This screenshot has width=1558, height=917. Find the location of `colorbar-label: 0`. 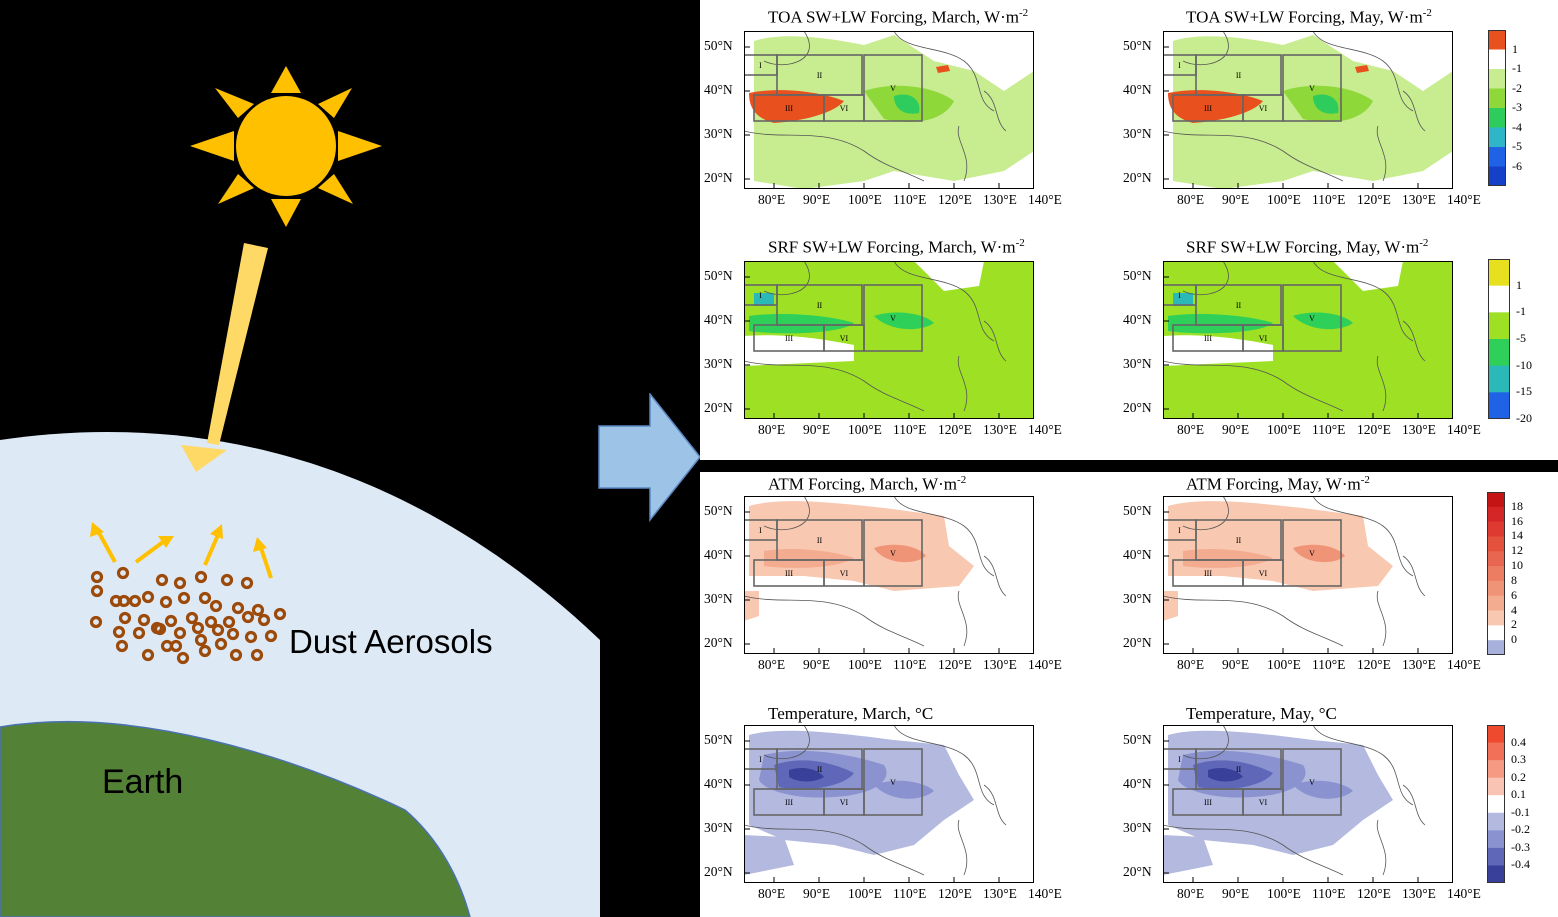

colorbar-label: 0 is located at coordinates (1514, 639).